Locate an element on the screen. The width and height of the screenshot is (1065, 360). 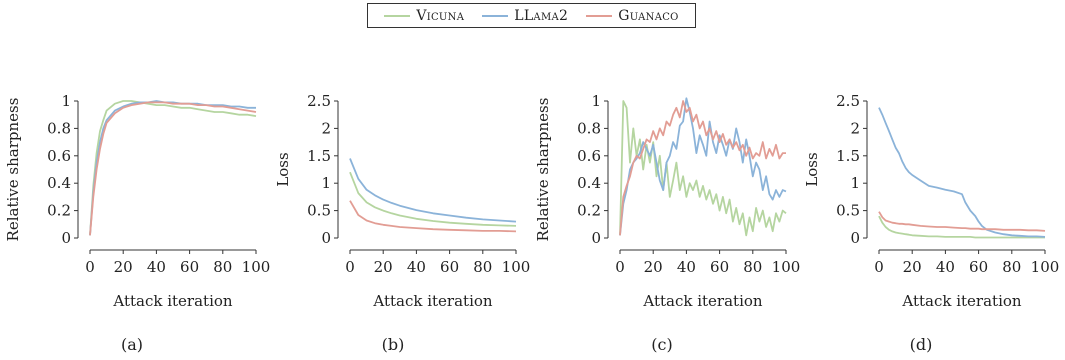
legend-label-guanaco: Guanaco is located at coordinates (648, 15).